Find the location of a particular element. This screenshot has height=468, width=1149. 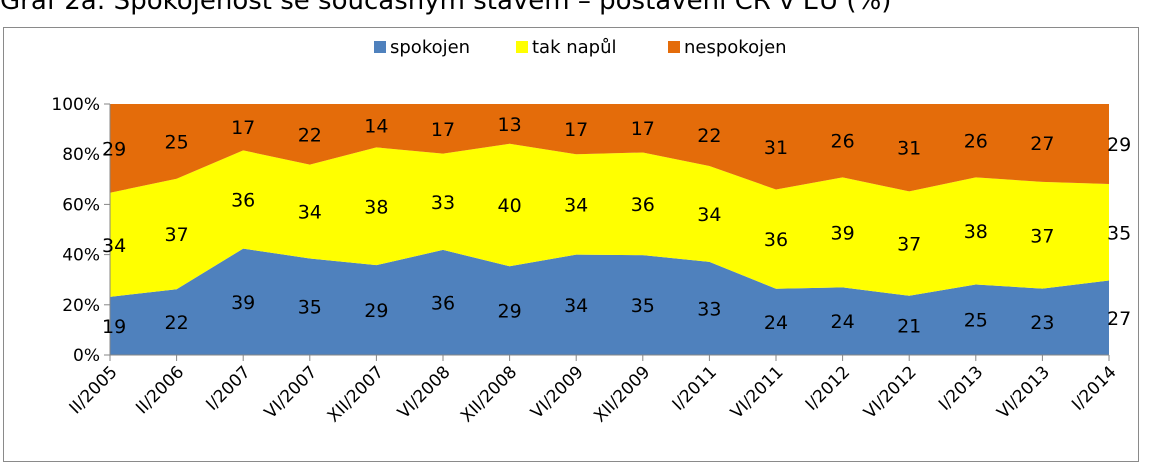

x-tick-label: VI/2007 is located at coordinates (291, 392).